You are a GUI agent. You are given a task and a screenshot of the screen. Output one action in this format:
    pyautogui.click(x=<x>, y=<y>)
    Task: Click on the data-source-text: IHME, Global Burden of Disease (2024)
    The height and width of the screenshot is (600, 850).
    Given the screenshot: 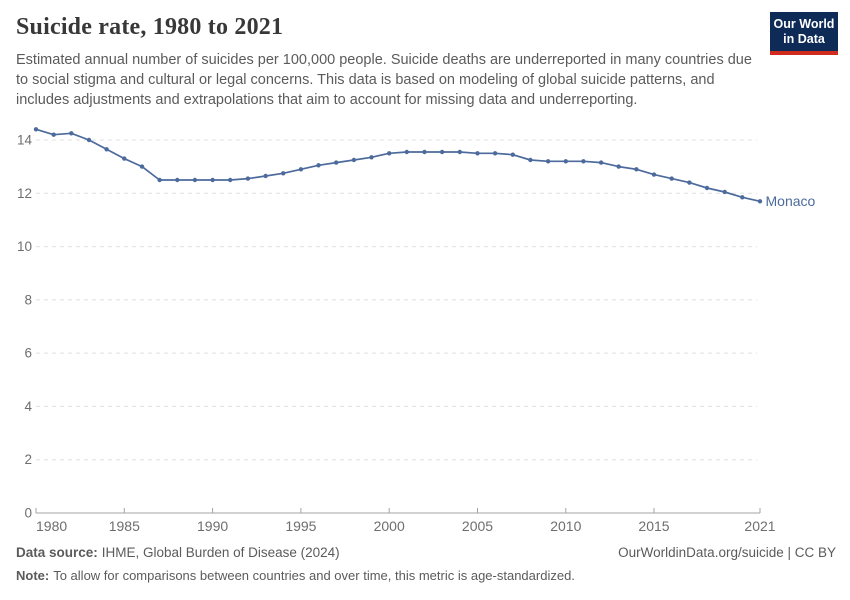 What is the action you would take?
    pyautogui.click(x=220, y=552)
    